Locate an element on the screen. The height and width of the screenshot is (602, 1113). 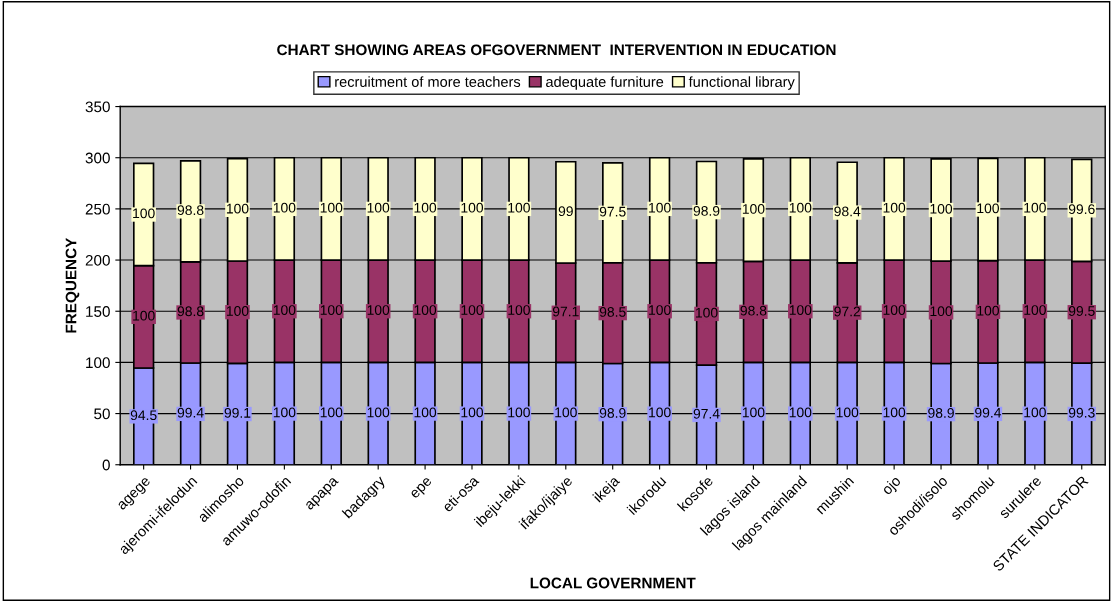
y-tick-label: 0 is located at coordinates (106, 465).